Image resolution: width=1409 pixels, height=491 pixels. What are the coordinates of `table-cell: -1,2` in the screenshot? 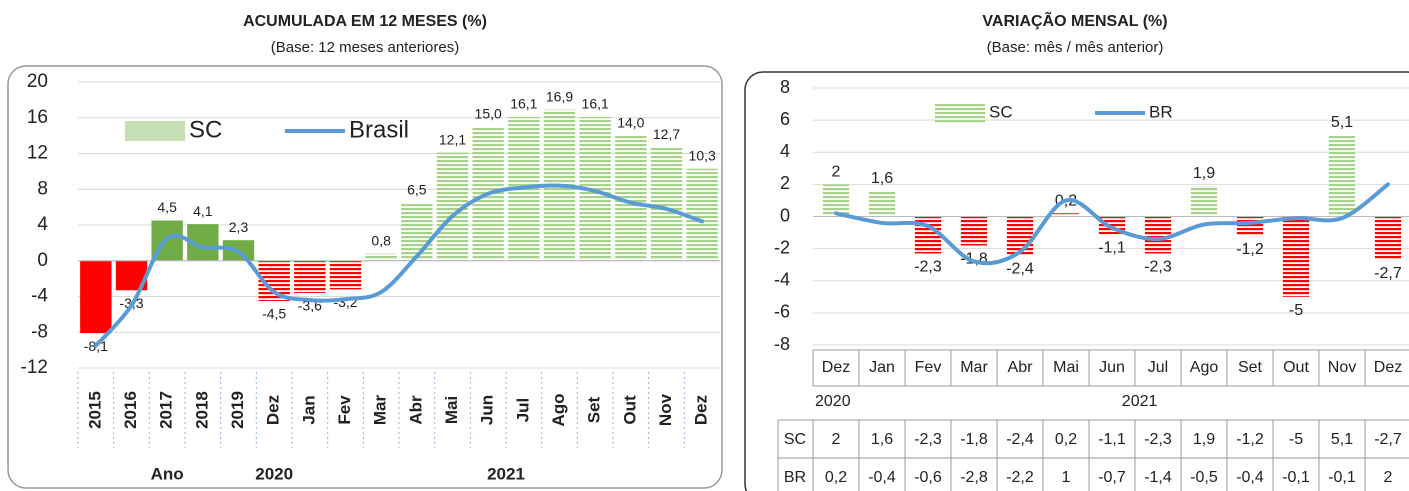 It's located at (1250, 439).